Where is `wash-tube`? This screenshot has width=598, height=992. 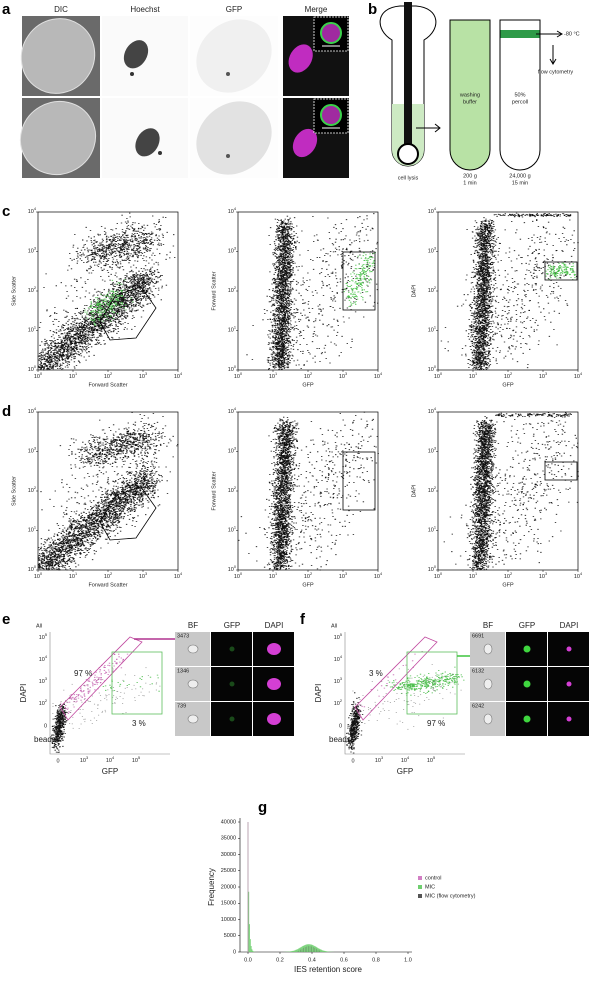 wash-tube is located at coordinates (470, 95).